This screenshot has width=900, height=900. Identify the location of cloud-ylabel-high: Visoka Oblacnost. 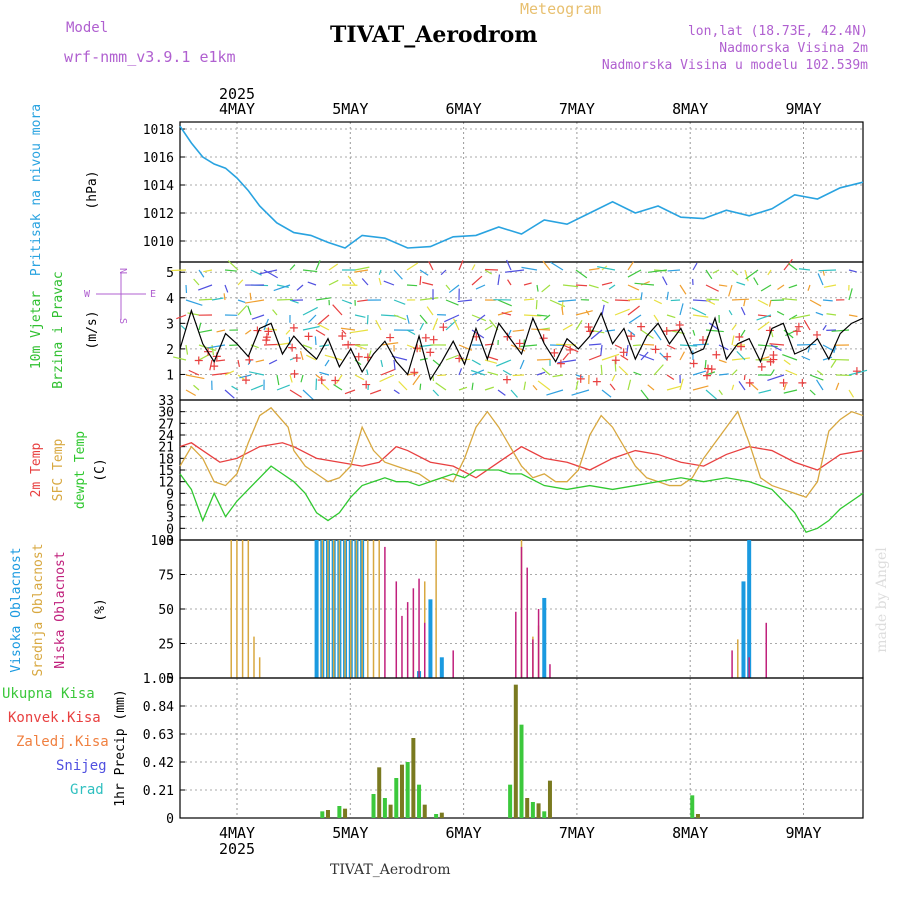
(16, 609).